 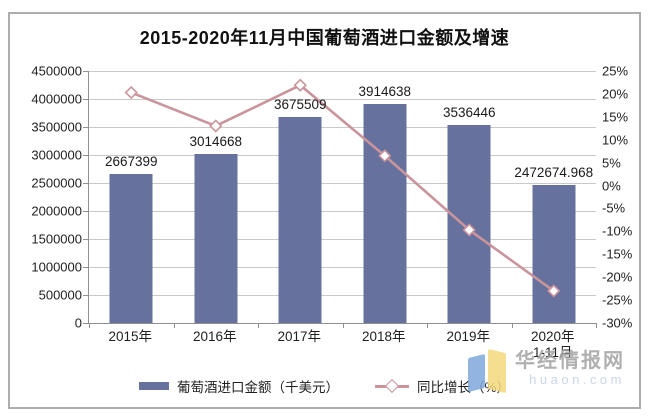 What do you see at coordinates (617, 231) in the screenshot?
I see `y-axis-right-tick-label: -10%` at bounding box center [617, 231].